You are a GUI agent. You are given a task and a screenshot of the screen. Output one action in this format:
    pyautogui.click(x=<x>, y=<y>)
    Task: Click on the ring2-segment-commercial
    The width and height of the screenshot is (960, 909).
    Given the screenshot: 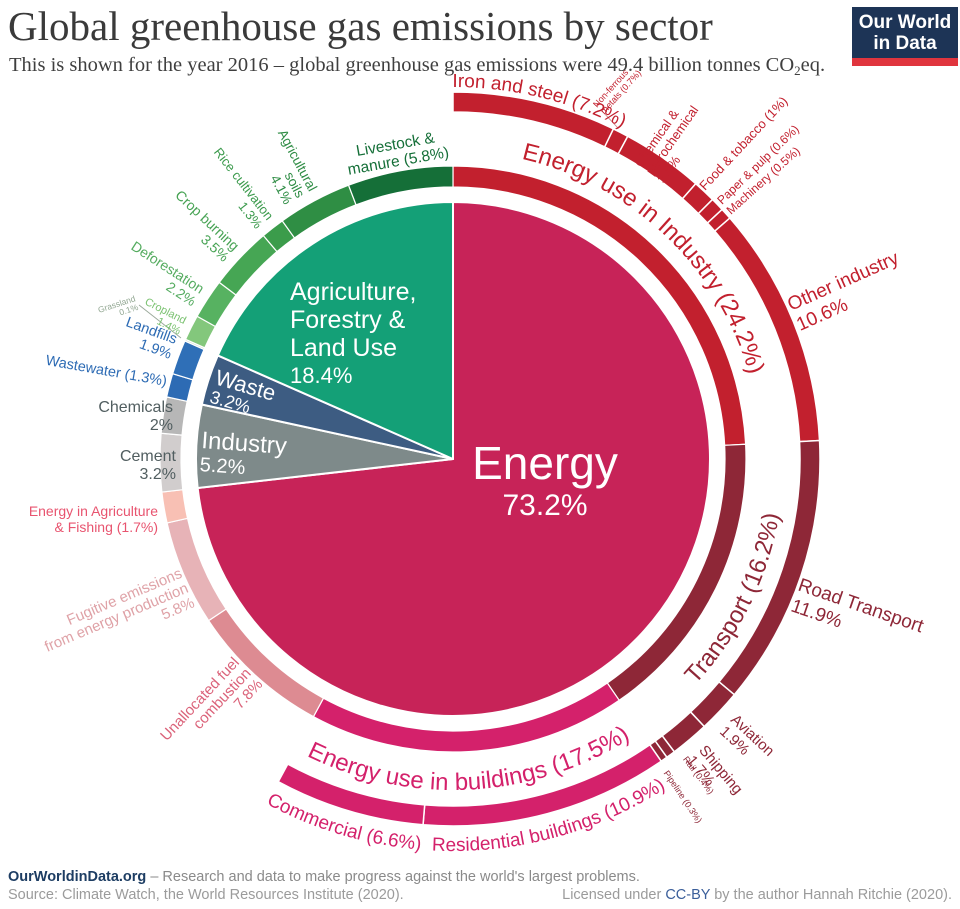 What is the action you would take?
    pyautogui.click(x=351, y=794)
    